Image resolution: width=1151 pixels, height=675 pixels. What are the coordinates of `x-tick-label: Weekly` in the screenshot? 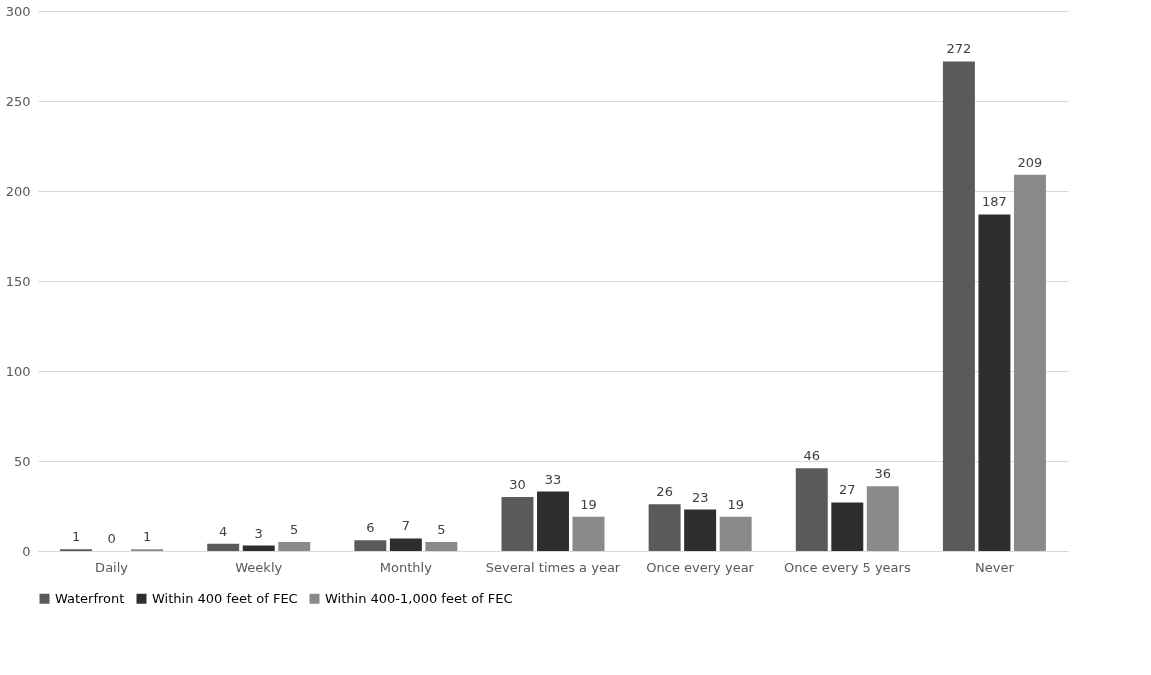 It's located at (259, 567).